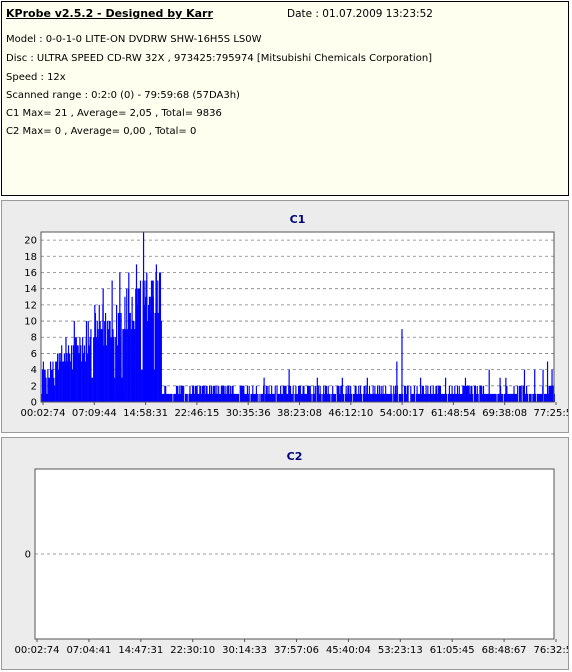  I want to click on x-tick-label: 14:47:31, so click(140, 650).